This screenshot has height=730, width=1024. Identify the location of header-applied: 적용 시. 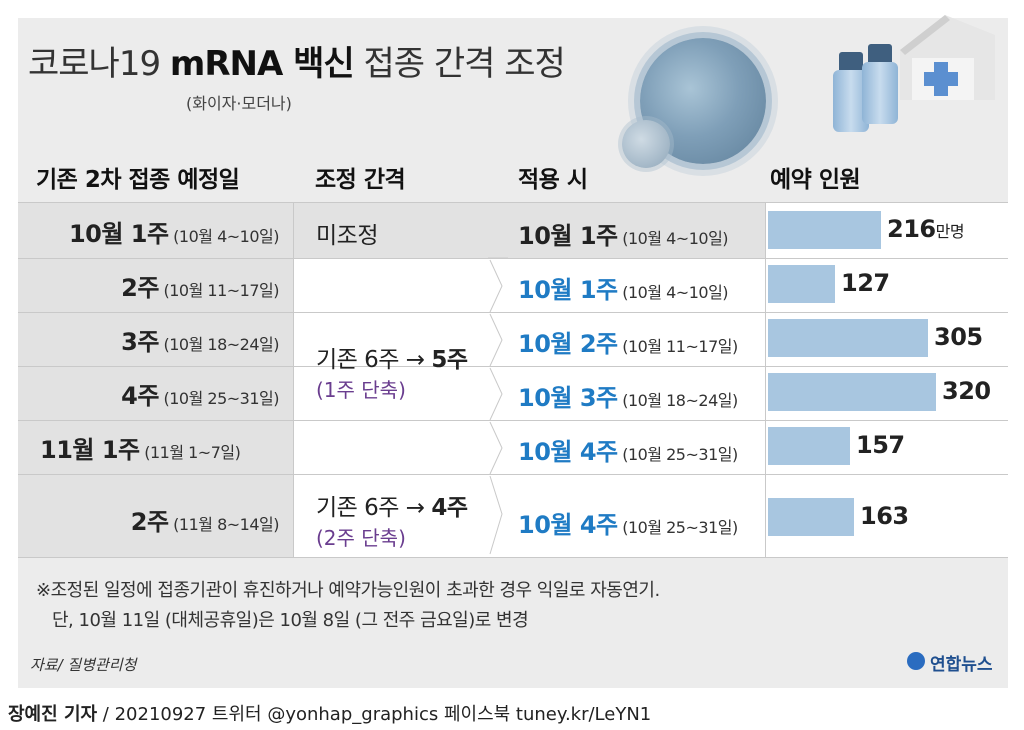
(553, 180).